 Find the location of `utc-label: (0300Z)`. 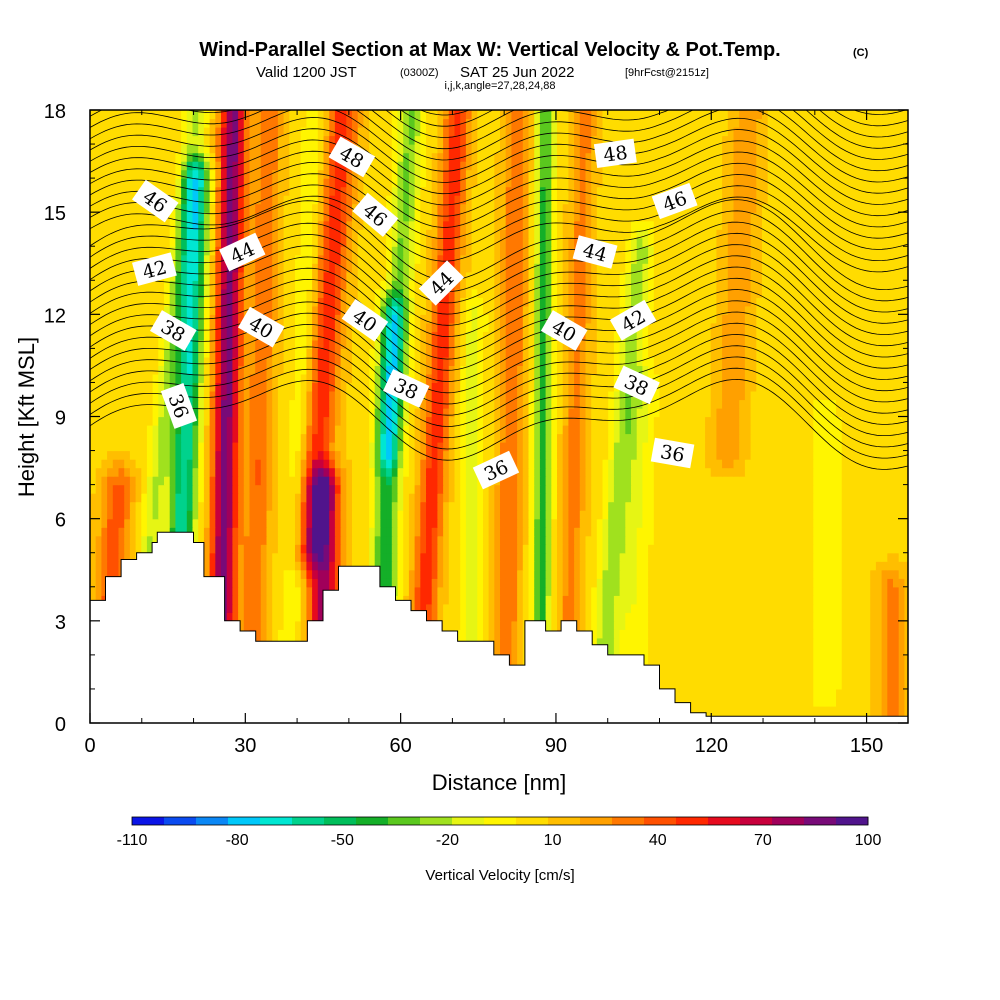

utc-label: (0300Z) is located at coordinates (419, 73).